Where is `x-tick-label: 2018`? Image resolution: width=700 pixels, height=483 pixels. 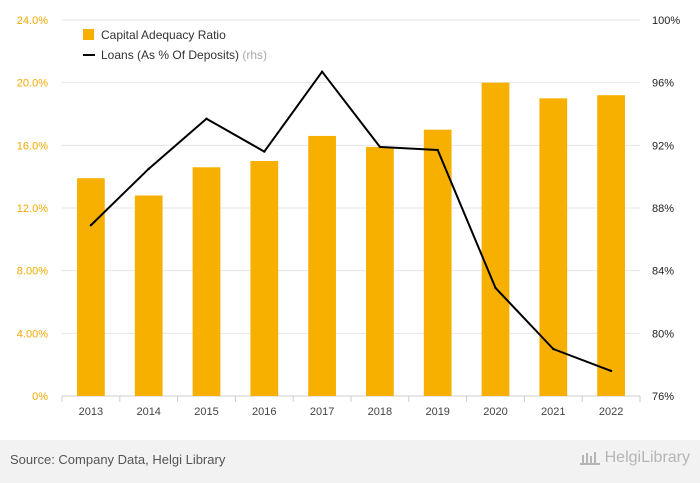
x-tick-label: 2018 is located at coordinates (380, 412).